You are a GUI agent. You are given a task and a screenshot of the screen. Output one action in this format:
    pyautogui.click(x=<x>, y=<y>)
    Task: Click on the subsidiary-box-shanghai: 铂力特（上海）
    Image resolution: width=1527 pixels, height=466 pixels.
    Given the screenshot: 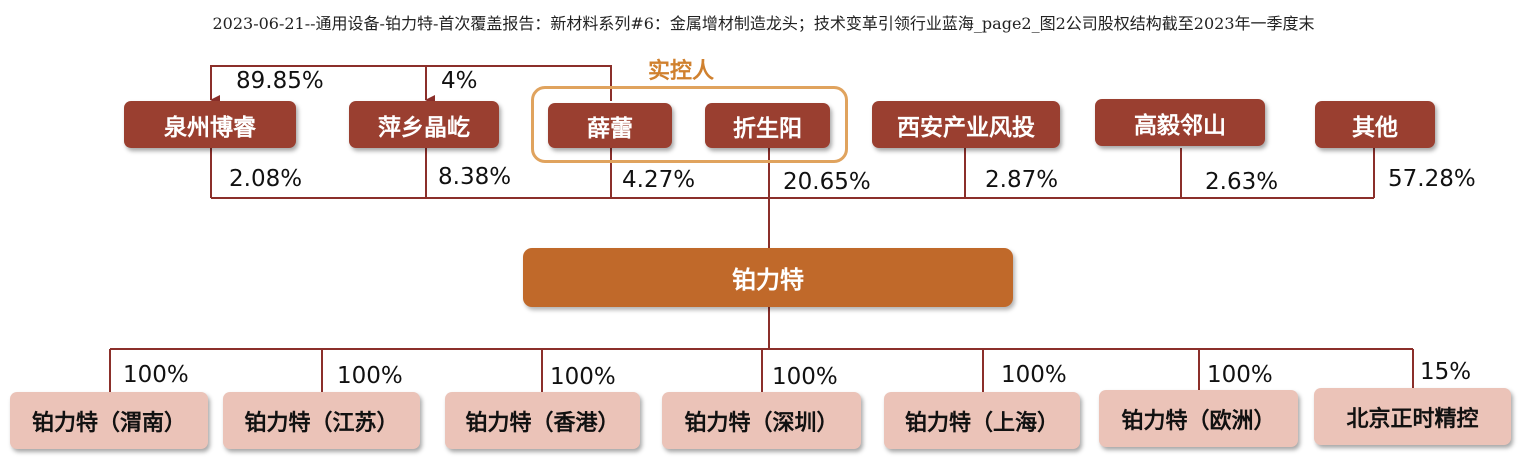 What is the action you would take?
    pyautogui.click(x=982, y=420)
    